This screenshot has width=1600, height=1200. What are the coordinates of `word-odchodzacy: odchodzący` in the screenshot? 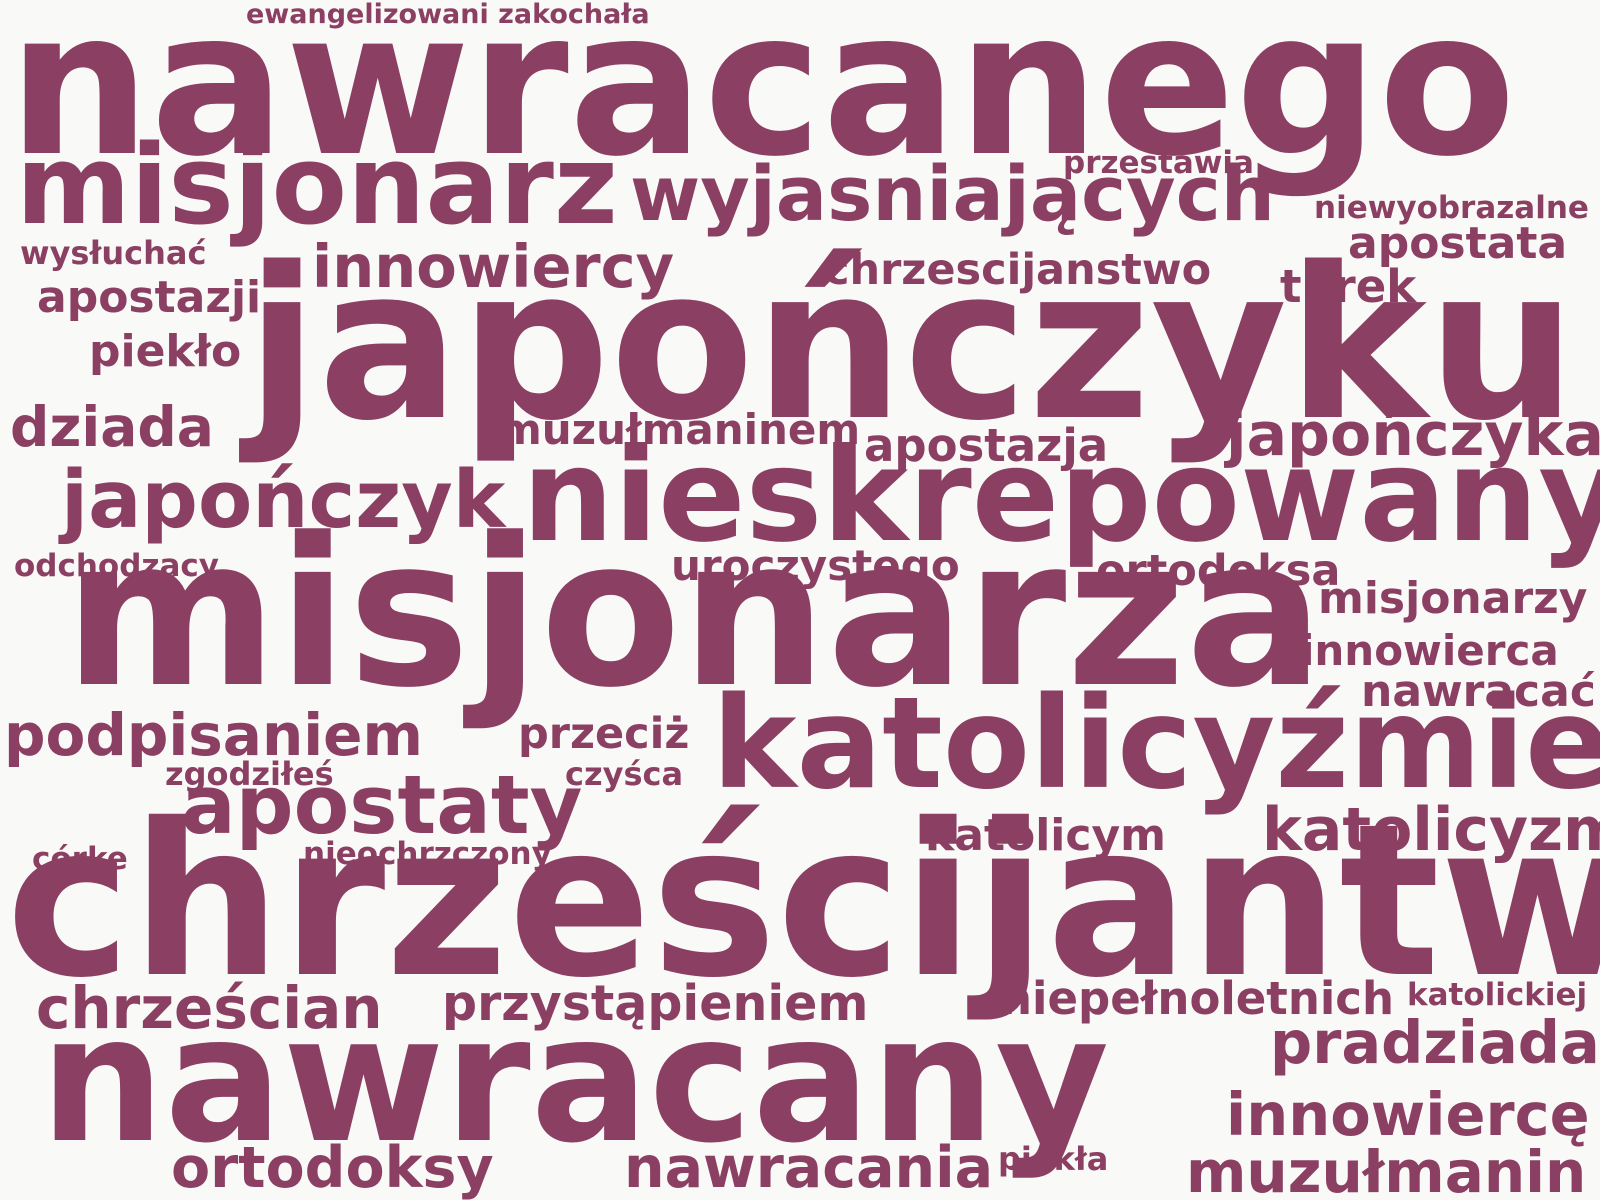 It's located at (116, 566).